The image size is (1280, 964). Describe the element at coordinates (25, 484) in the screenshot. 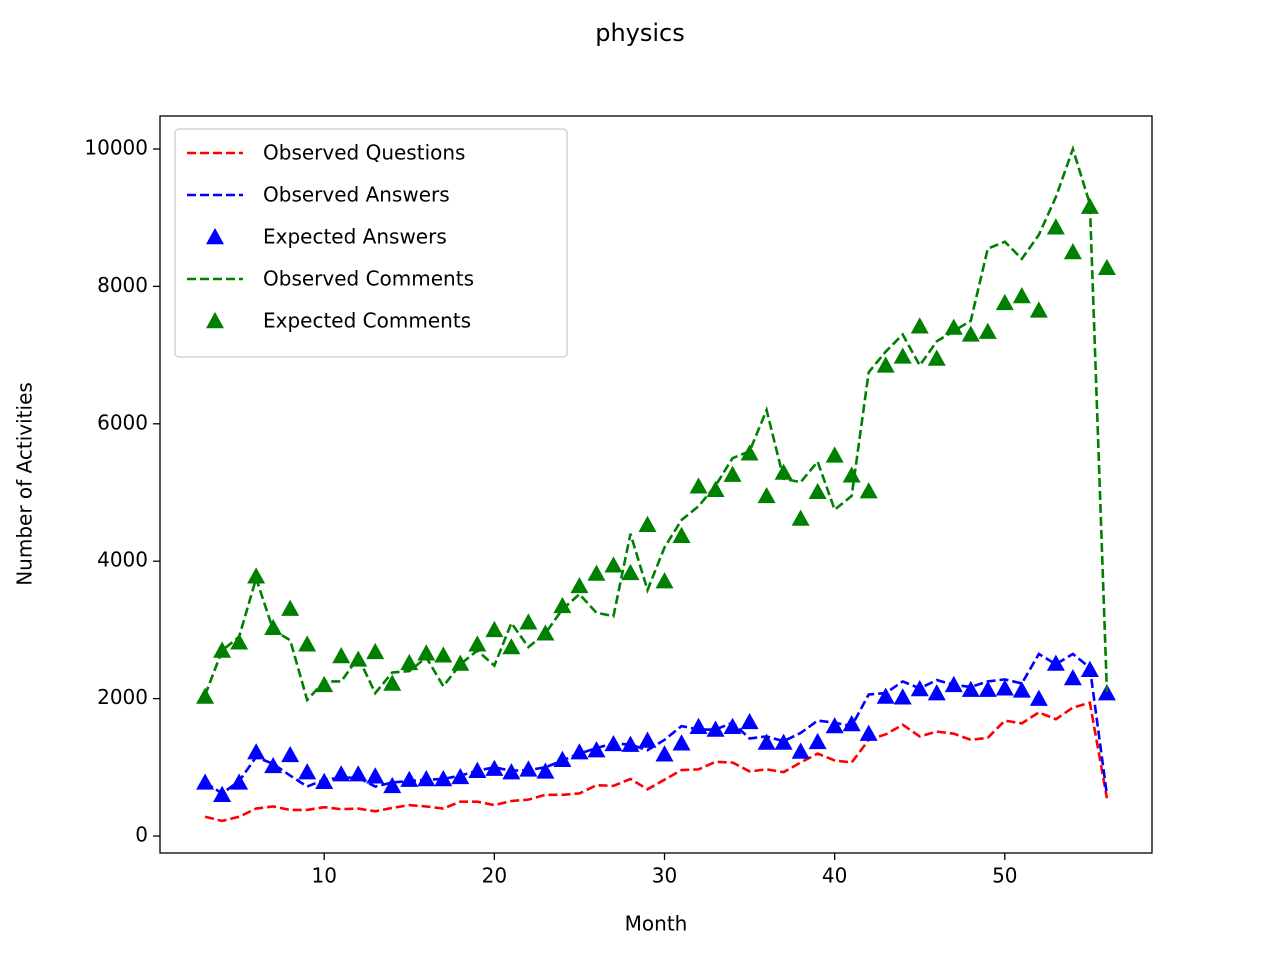

I see `y-axis-label: Number of Activities` at that location.